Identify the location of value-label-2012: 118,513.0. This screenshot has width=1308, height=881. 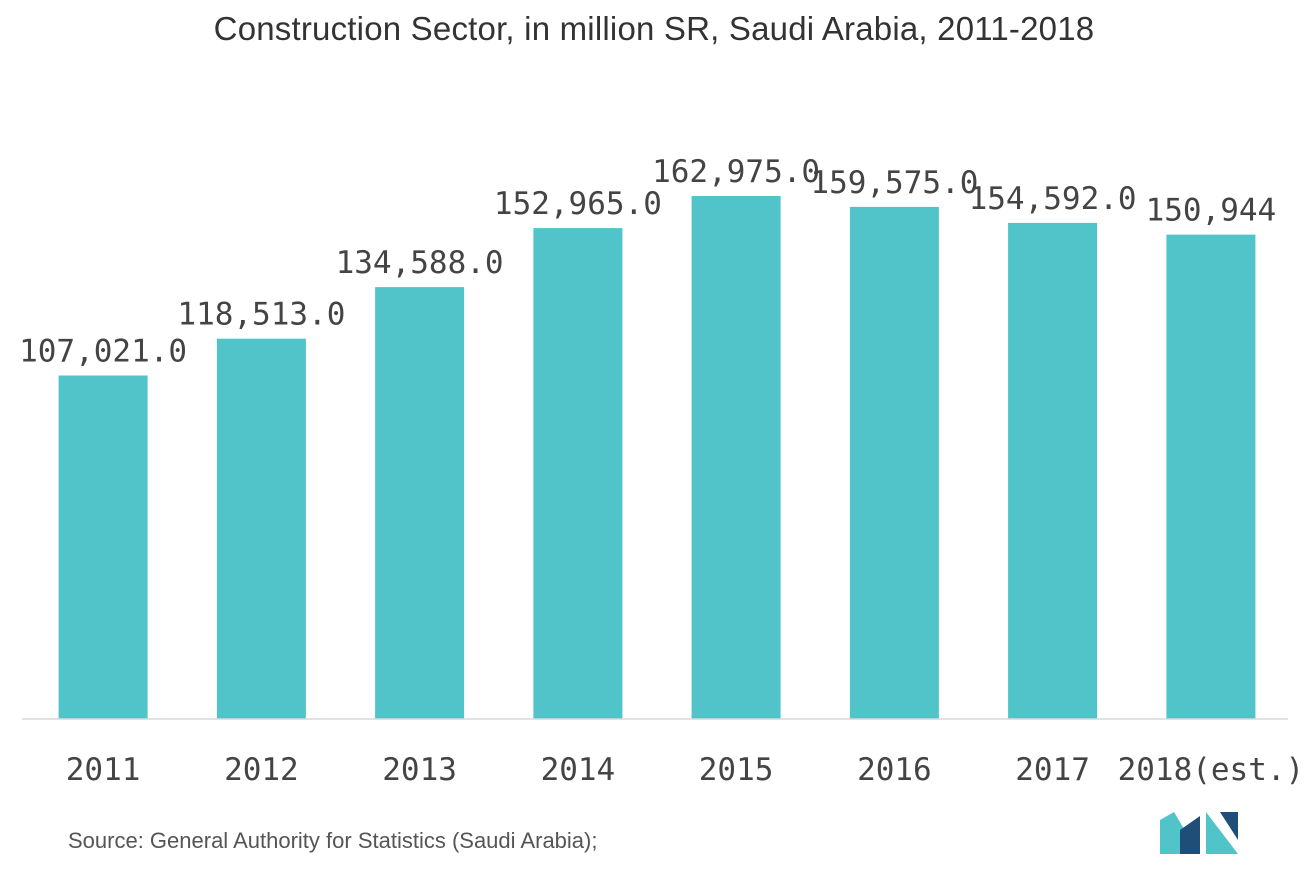
(261, 315).